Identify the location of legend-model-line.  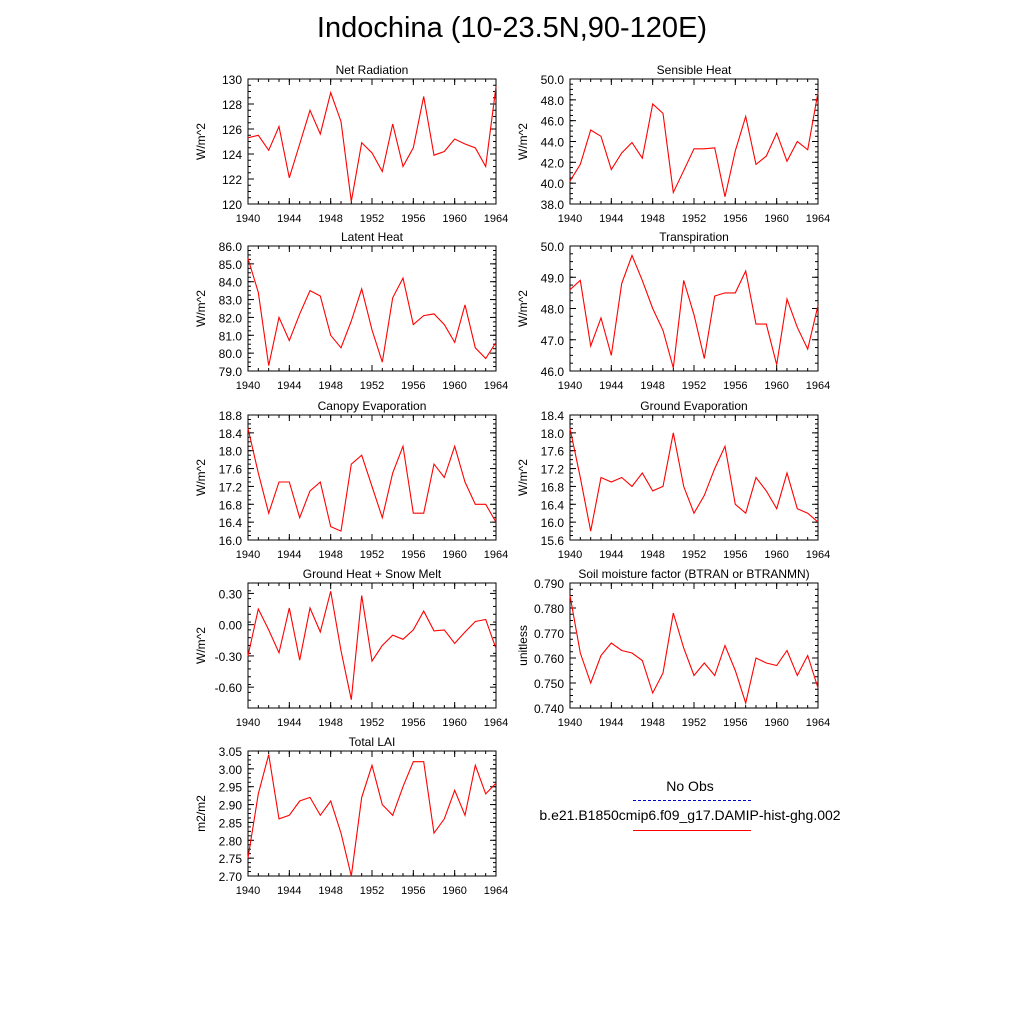
(692, 830).